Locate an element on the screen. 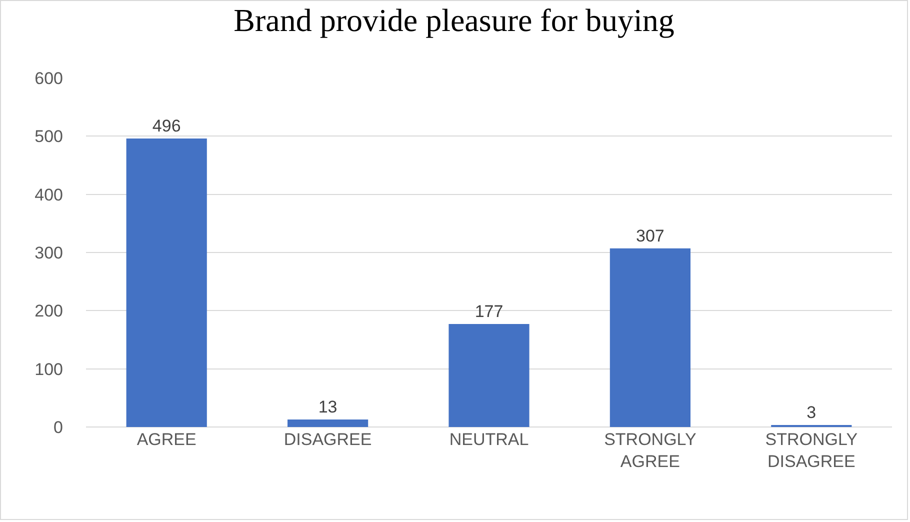 Image resolution: width=910 pixels, height=522 pixels. data-label: 307 is located at coordinates (650, 236).